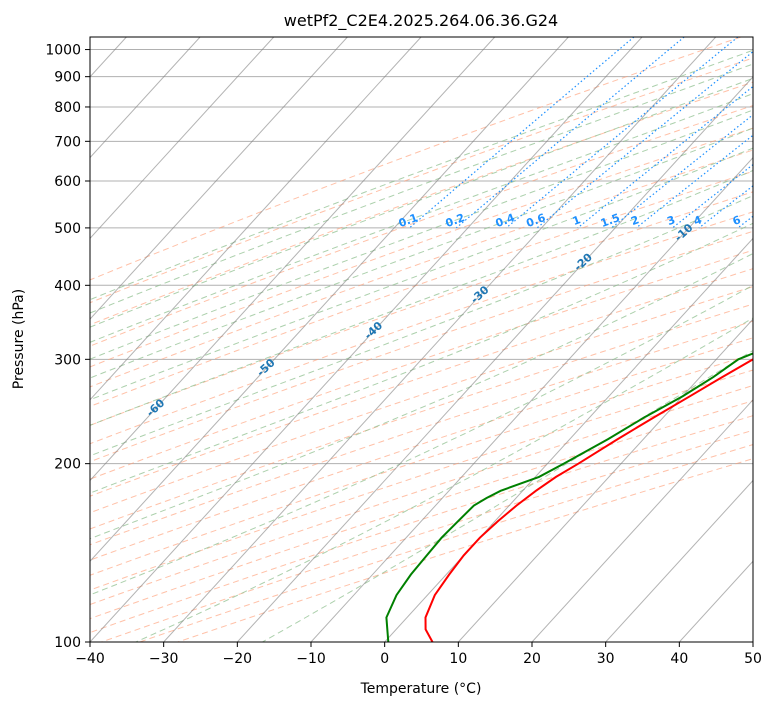 Image resolution: width=775 pixels, height=708 pixels. Describe the element at coordinates (19, 339) in the screenshot. I see `y-axis-label: Pressure (hPa)` at that location.